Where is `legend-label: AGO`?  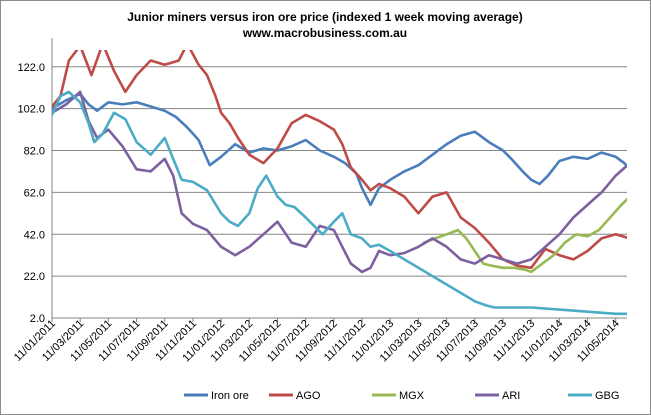 legend-label: AGO is located at coordinates (308, 396).